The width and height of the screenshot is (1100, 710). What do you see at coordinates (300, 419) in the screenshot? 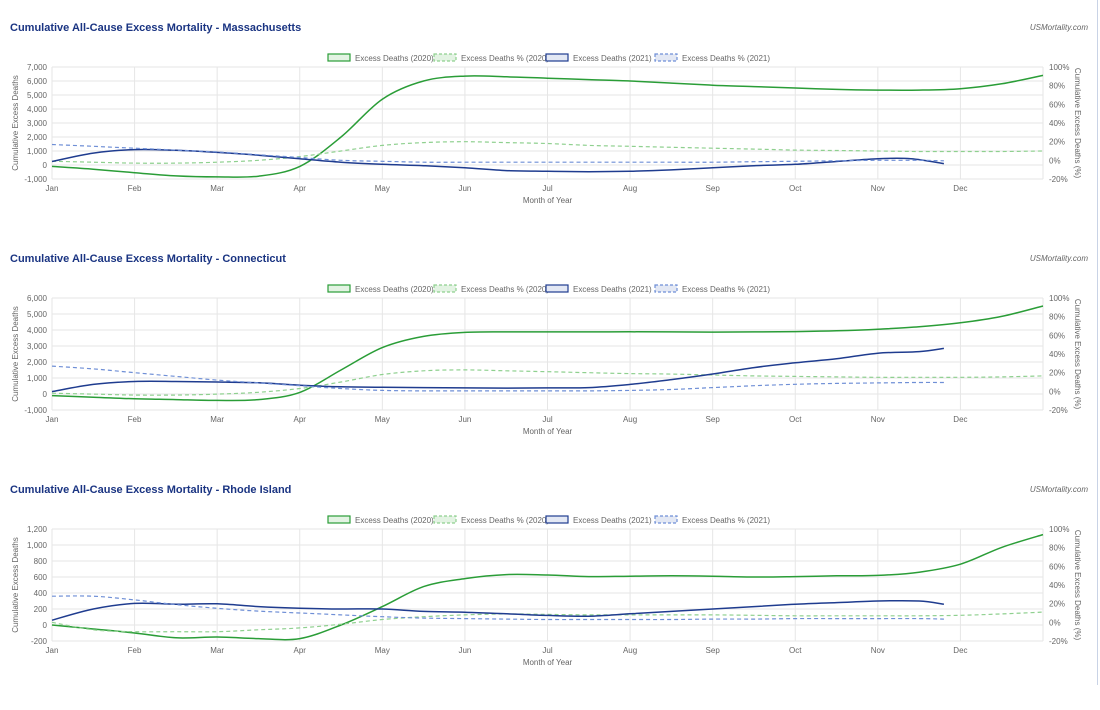
I see `x-tick-label: Apr` at bounding box center [300, 419].